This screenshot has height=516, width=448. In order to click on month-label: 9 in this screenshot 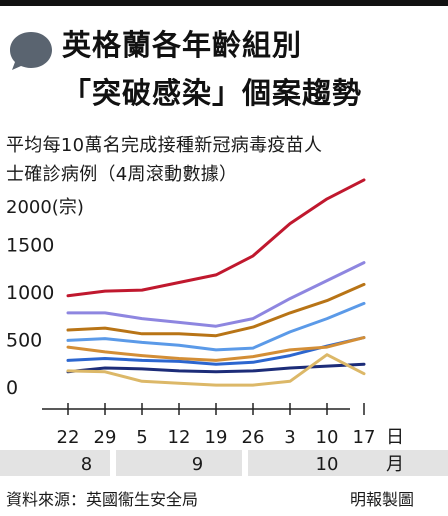, I will do `click(197, 464)`.